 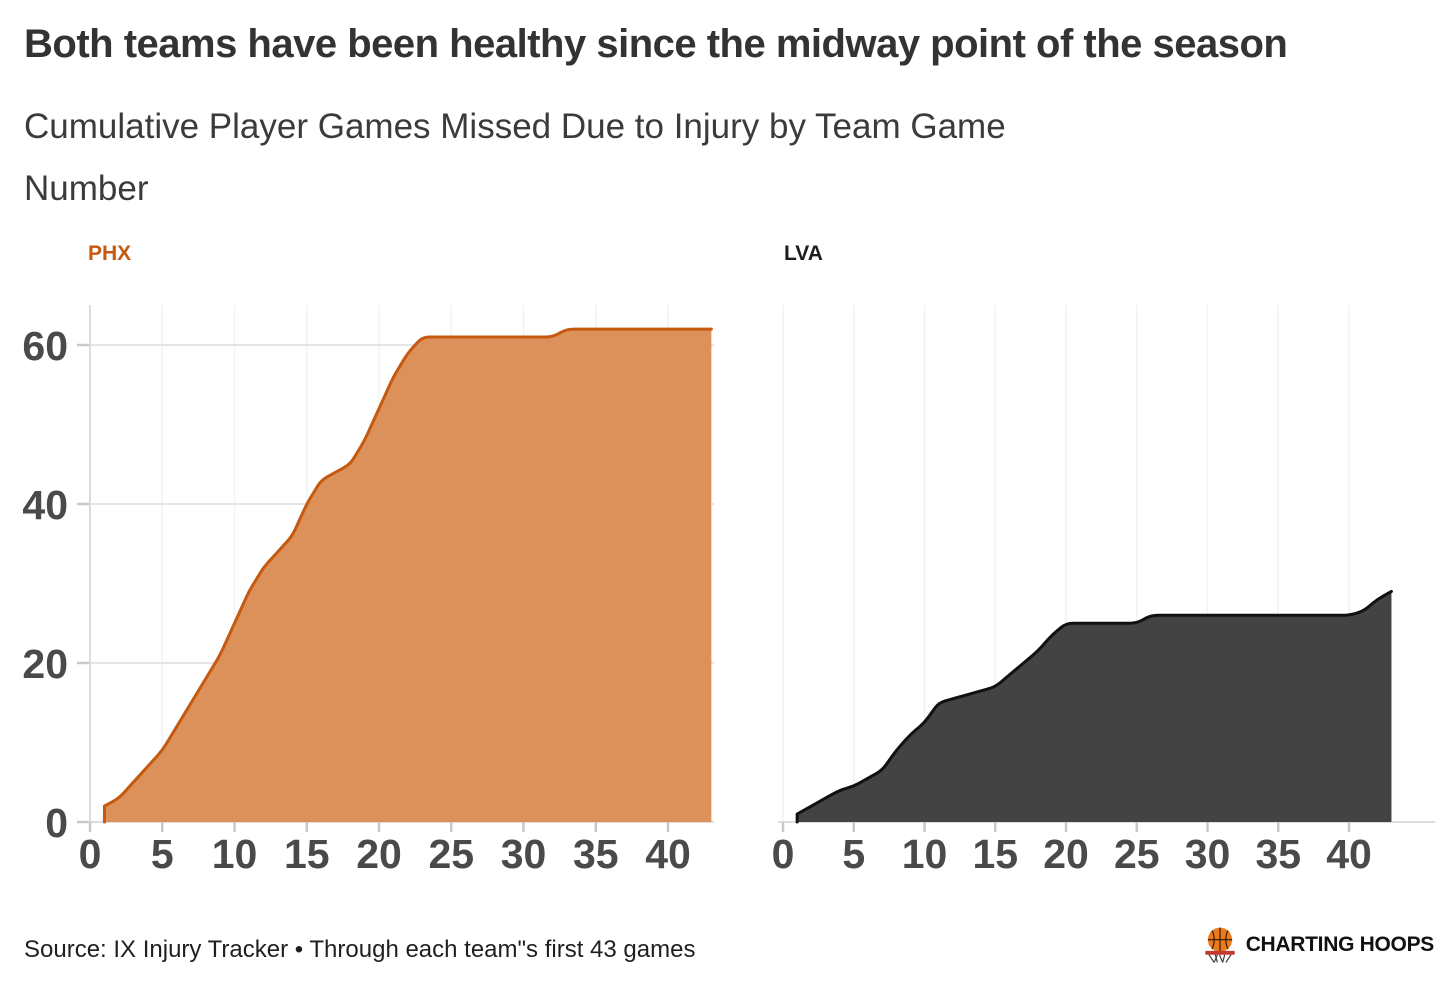 I want to click on phx-x-axis-label: 0, so click(x=90, y=854).